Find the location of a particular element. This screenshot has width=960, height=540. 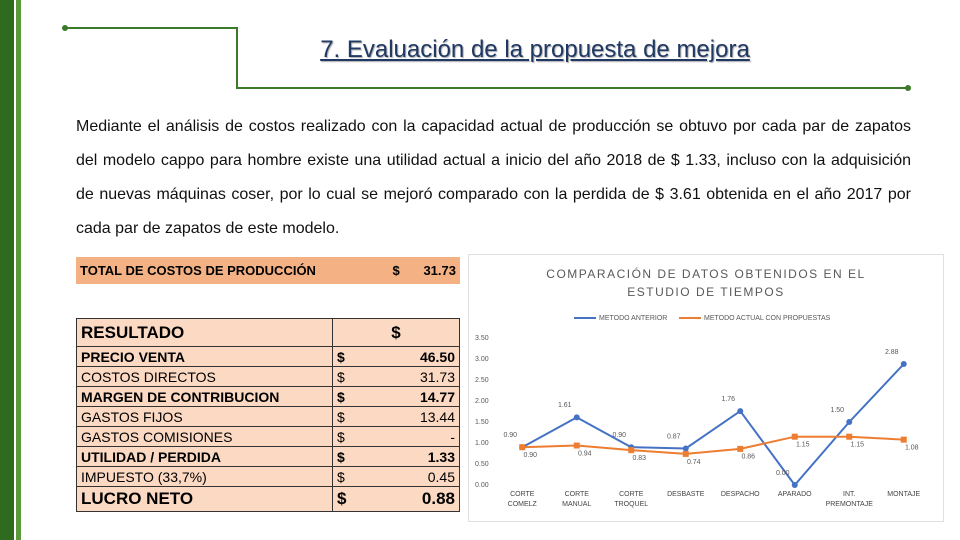

legend-label: METODO ACTUAL CON PROPUESTAS is located at coordinates (767, 318).